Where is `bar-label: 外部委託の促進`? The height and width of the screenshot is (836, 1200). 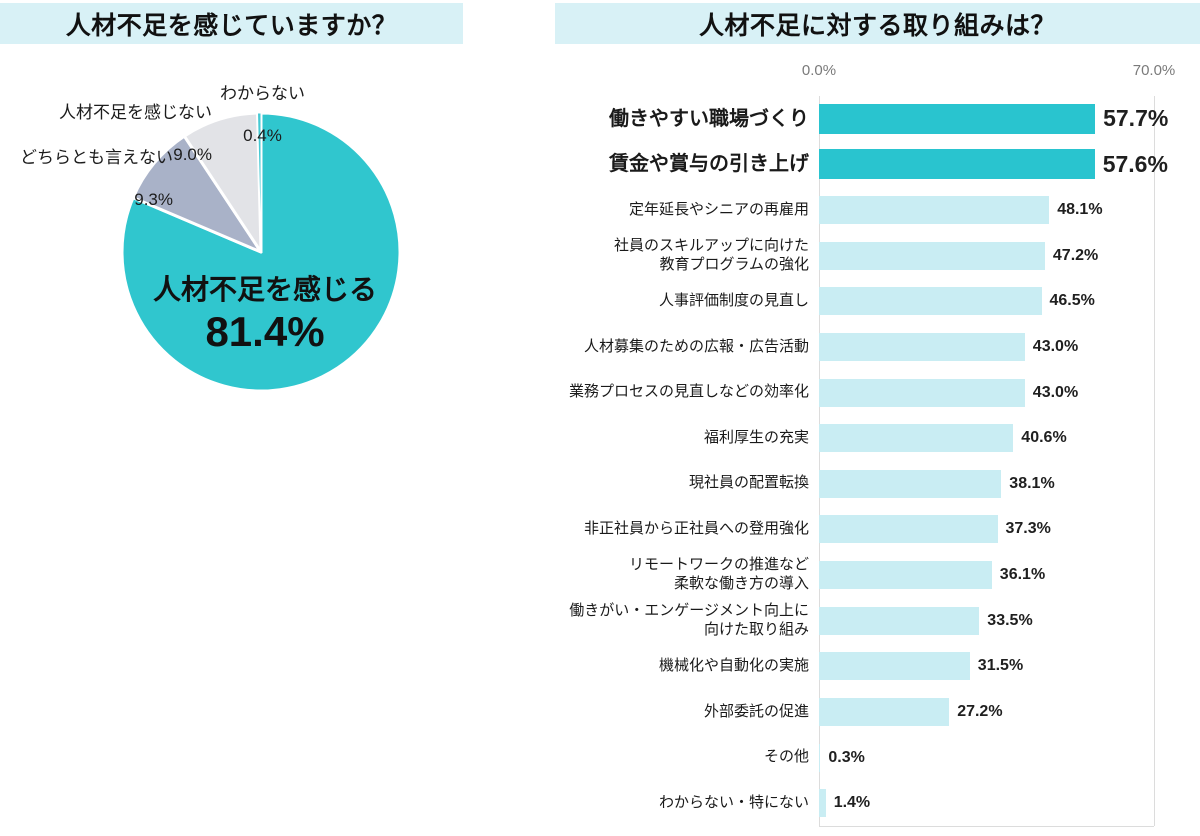 bar-label: 外部委託の促進 is located at coordinates (756, 711).